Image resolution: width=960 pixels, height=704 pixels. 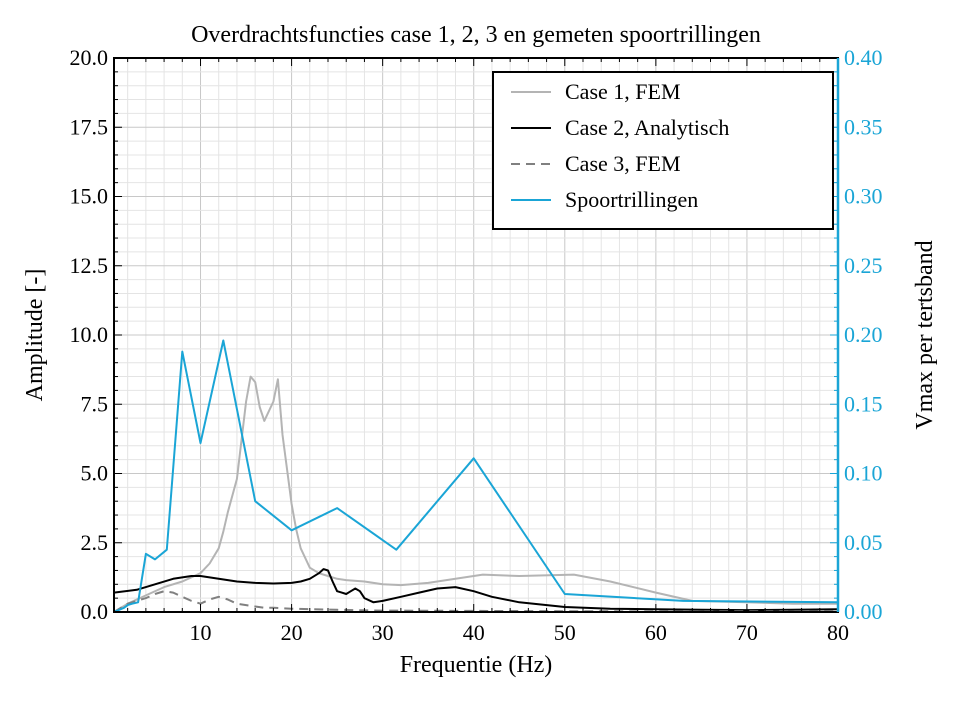 I want to click on y-axis-right-label: Vmax per tertsband, so click(x=925, y=334).